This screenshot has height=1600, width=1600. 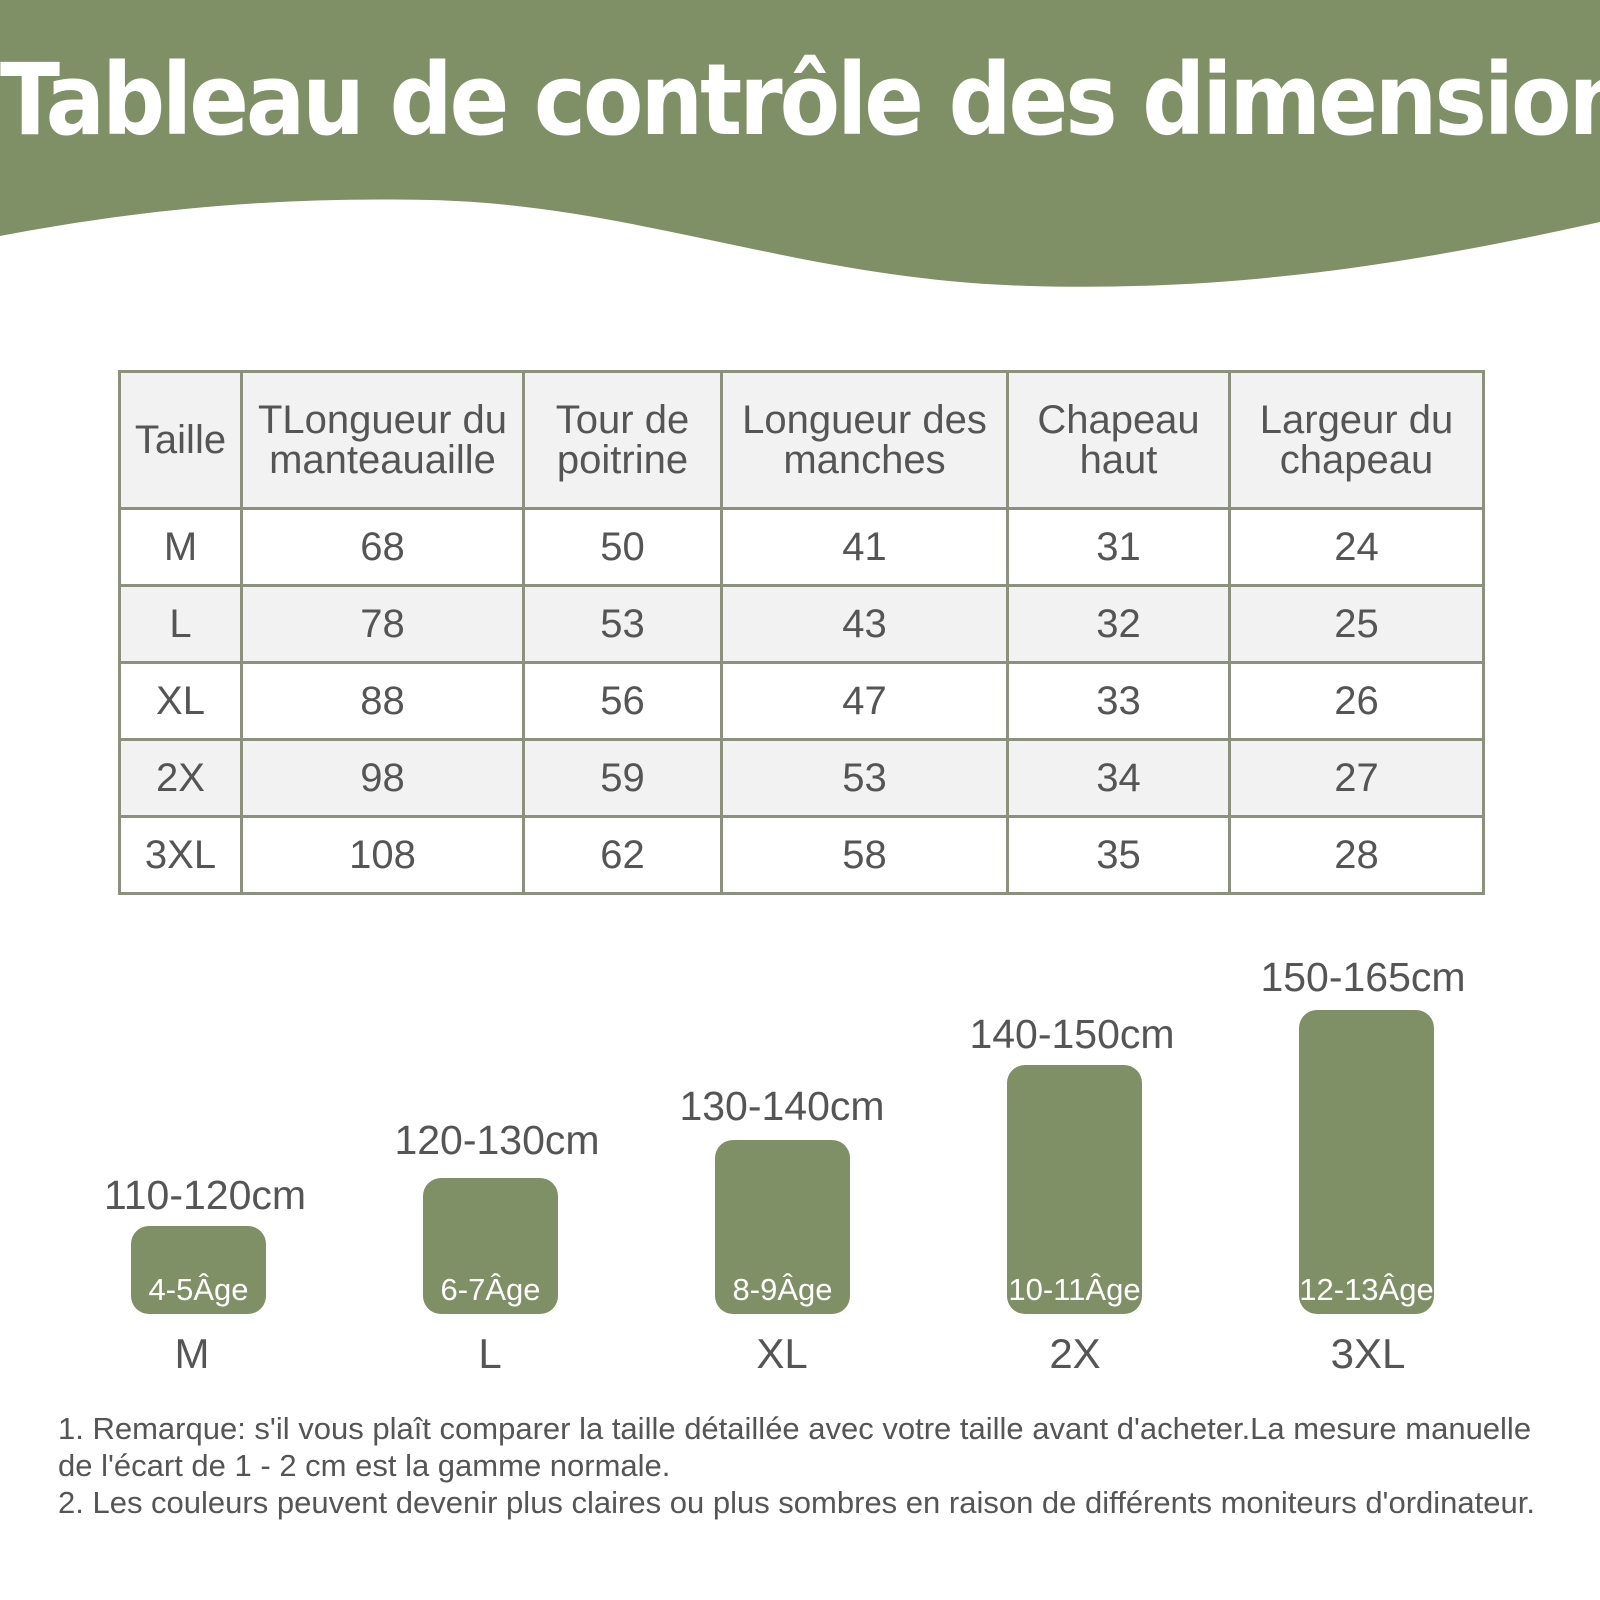 What do you see at coordinates (1118, 778) in the screenshot?
I see `table-cell: 34` at bounding box center [1118, 778].